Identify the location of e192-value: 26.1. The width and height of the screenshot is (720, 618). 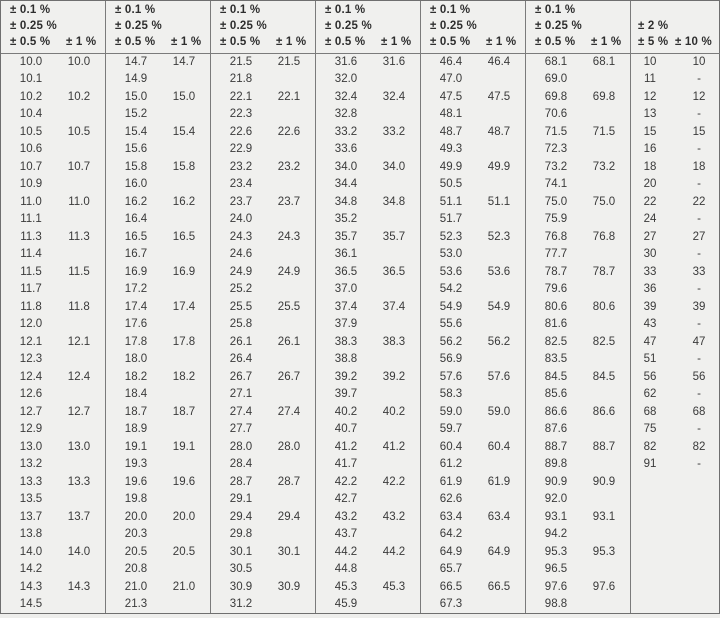
(241, 341).